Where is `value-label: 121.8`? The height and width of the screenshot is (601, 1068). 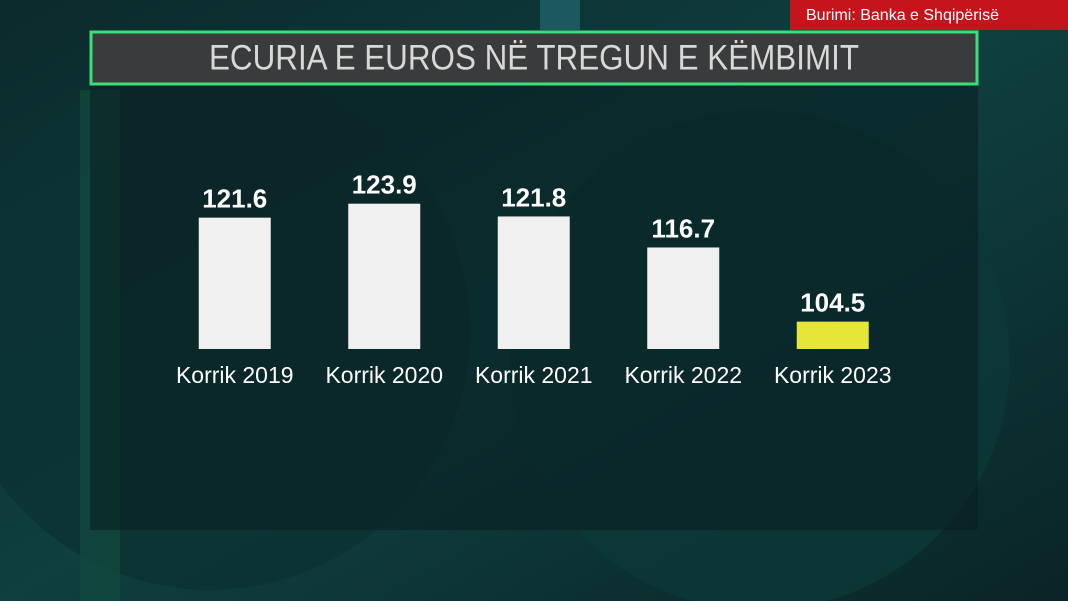 value-label: 121.8 is located at coordinates (533, 197).